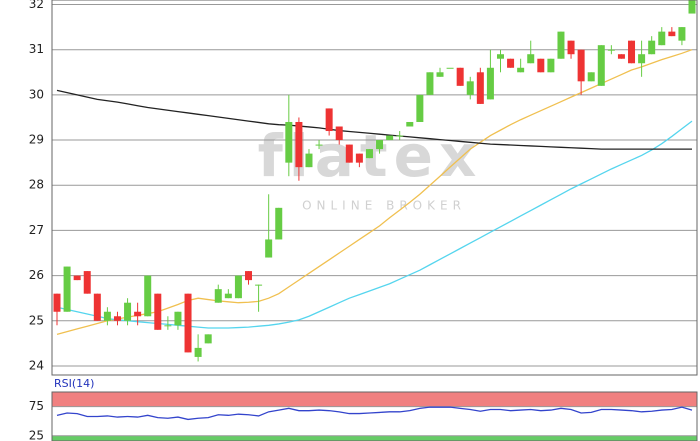  Describe the element at coordinates (74, 383) in the screenshot. I see `rsi-title: RSI(14)` at that location.